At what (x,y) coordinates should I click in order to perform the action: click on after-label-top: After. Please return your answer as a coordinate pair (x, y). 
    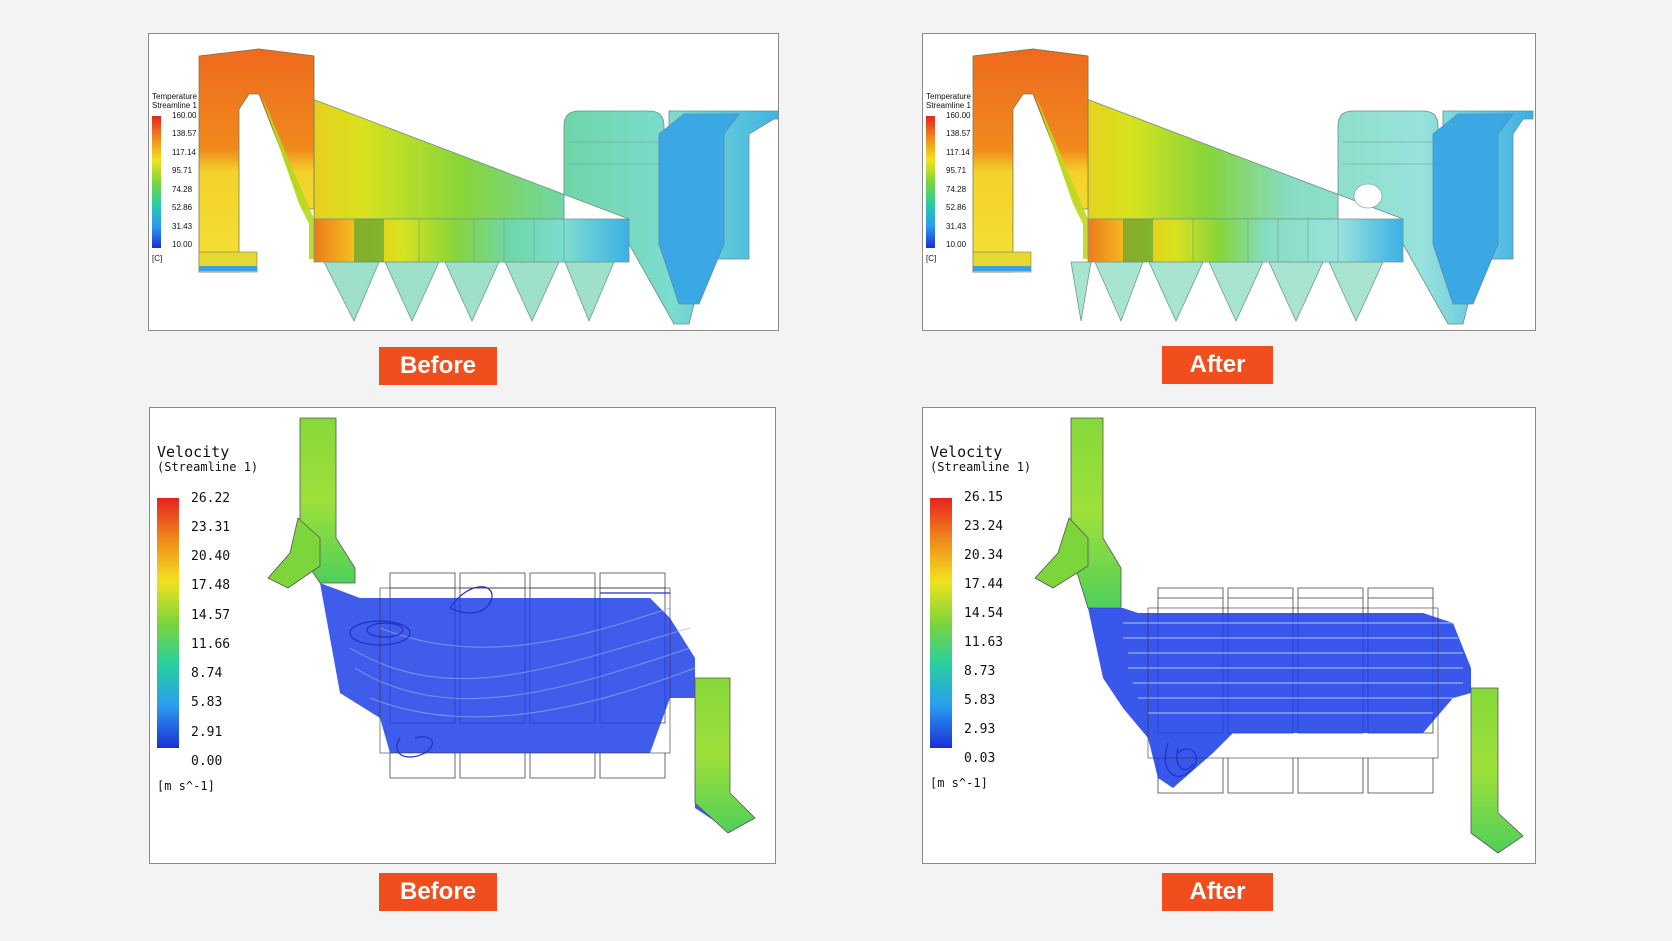
    Looking at the image, I should click on (1217, 365).